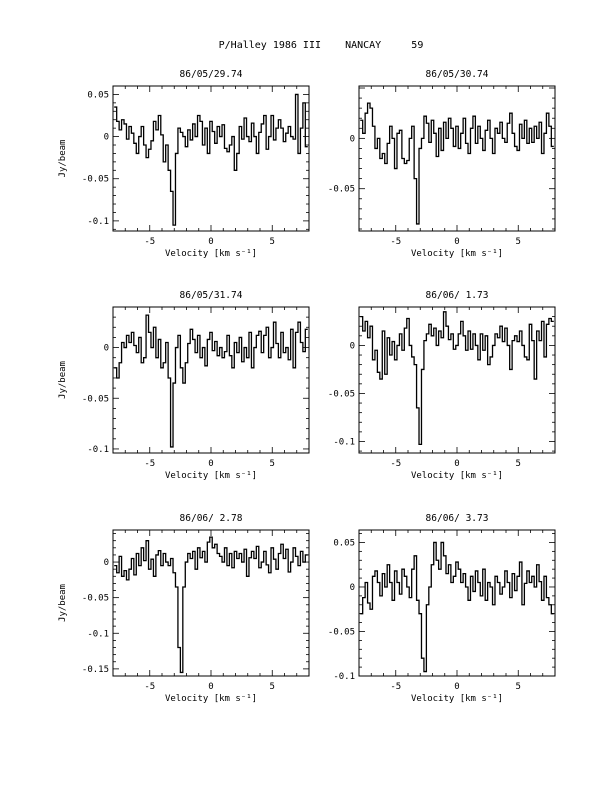 This screenshot has width=612, height=792. I want to click on y-tick-label: -0.15, so click(95, 670).